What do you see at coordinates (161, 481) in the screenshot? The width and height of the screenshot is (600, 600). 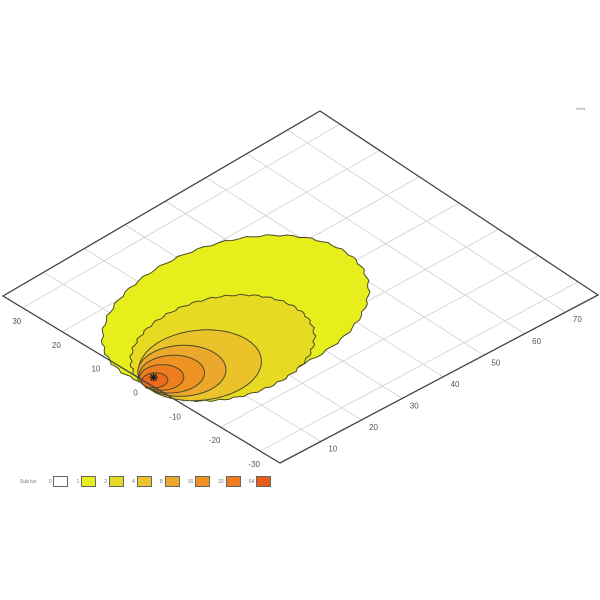 I see `legend-value: 8` at bounding box center [161, 481].